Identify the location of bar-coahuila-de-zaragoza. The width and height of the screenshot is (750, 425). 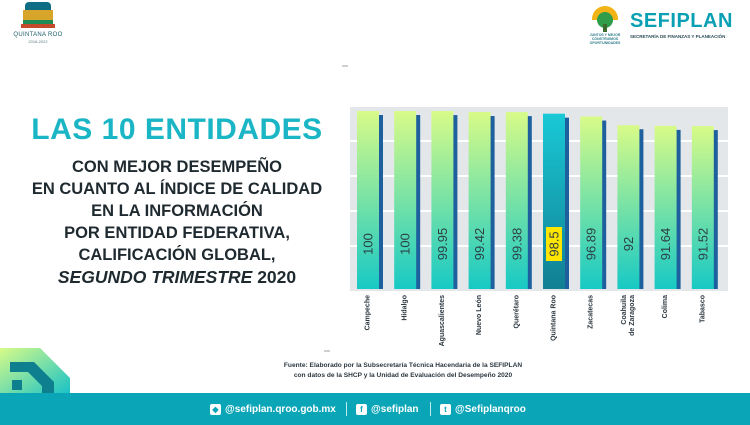
(628, 207).